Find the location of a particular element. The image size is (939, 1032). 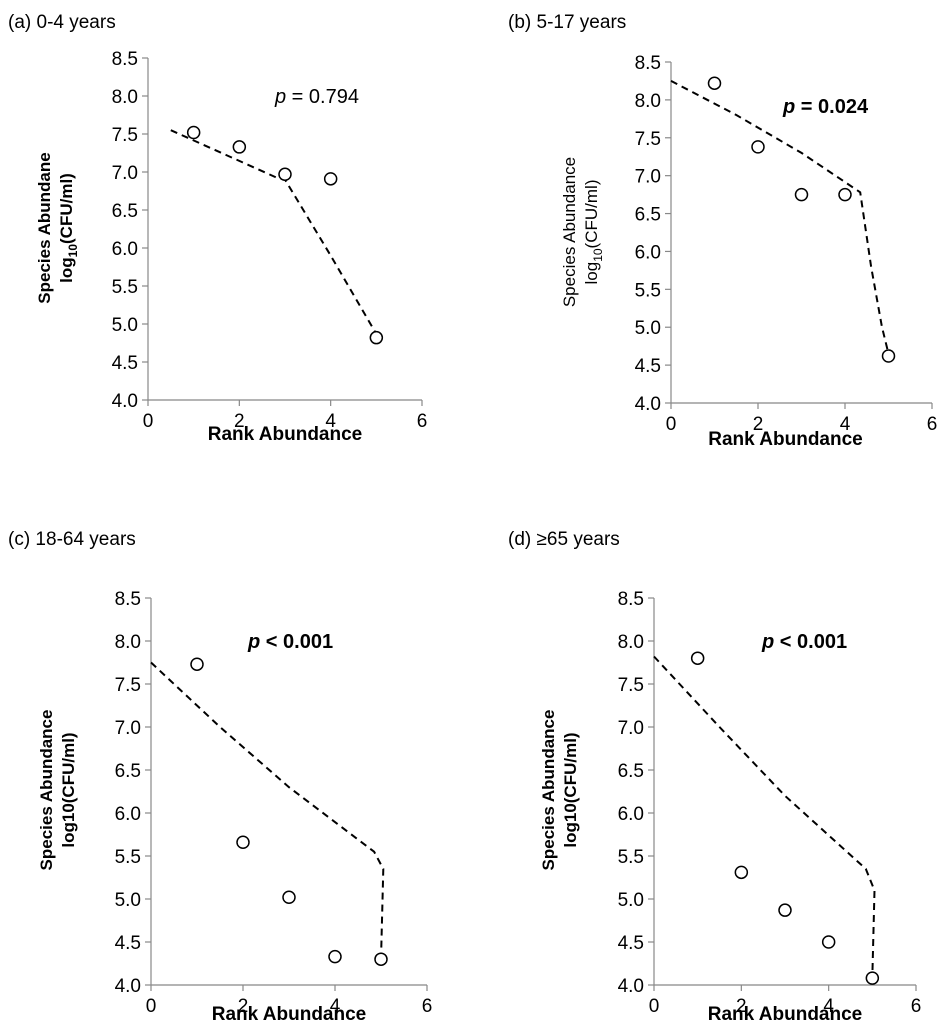

panel-title: (c) 18-64 years is located at coordinates (72, 539).